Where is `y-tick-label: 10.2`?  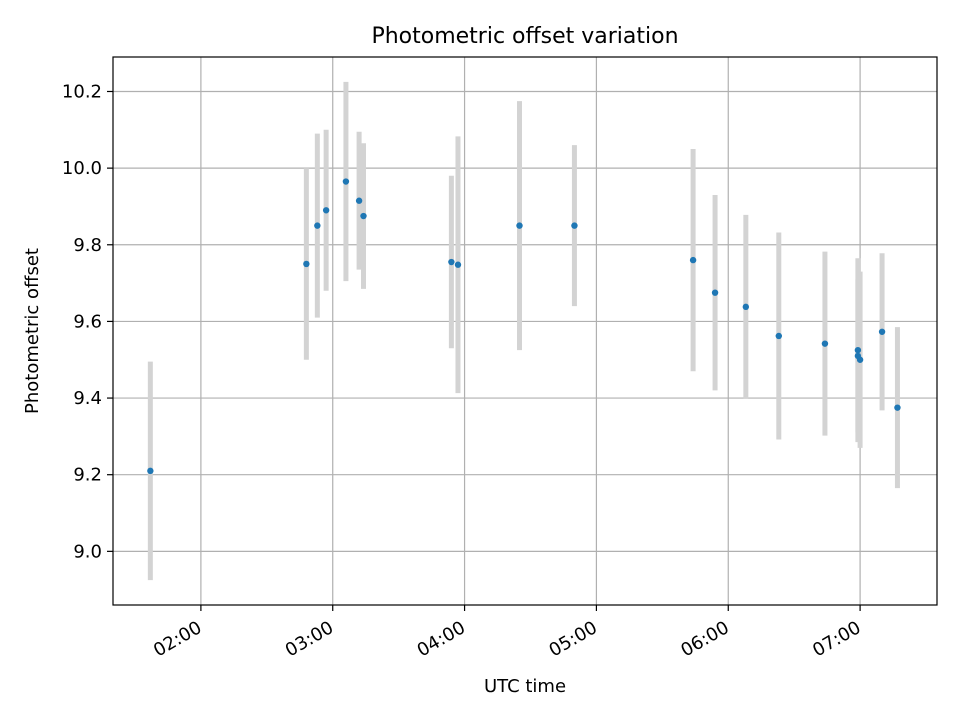
y-tick-label: 10.2 is located at coordinates (82, 91).